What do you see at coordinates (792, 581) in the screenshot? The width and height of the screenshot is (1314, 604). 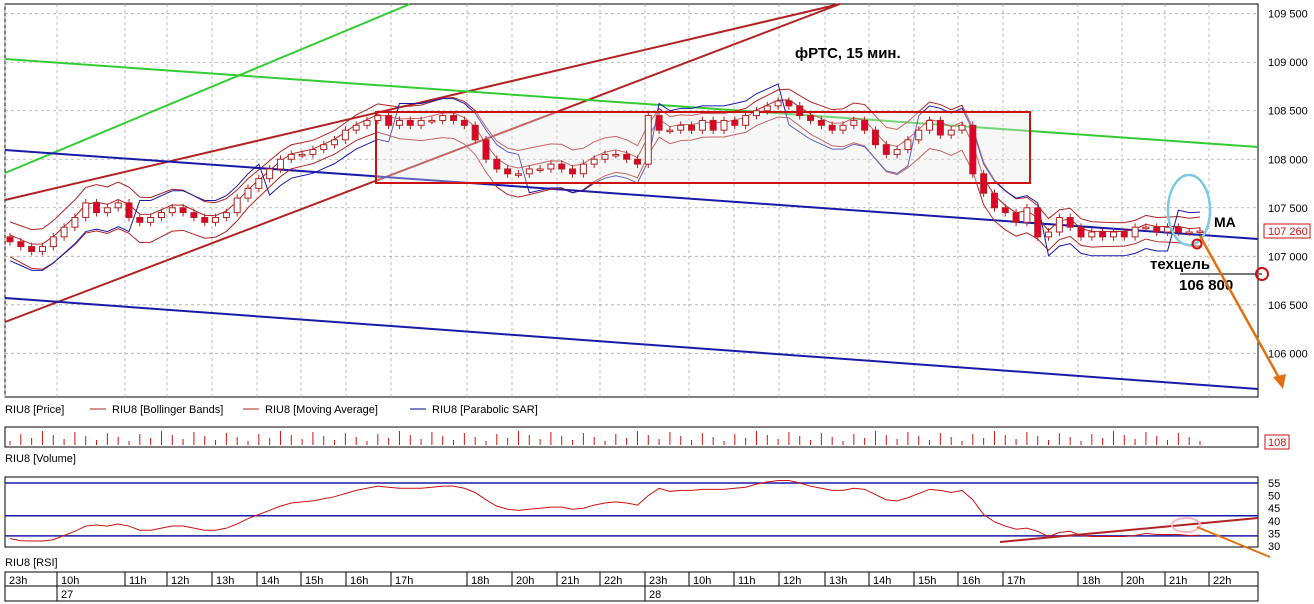 I see `x-tick-label: 12h` at bounding box center [792, 581].